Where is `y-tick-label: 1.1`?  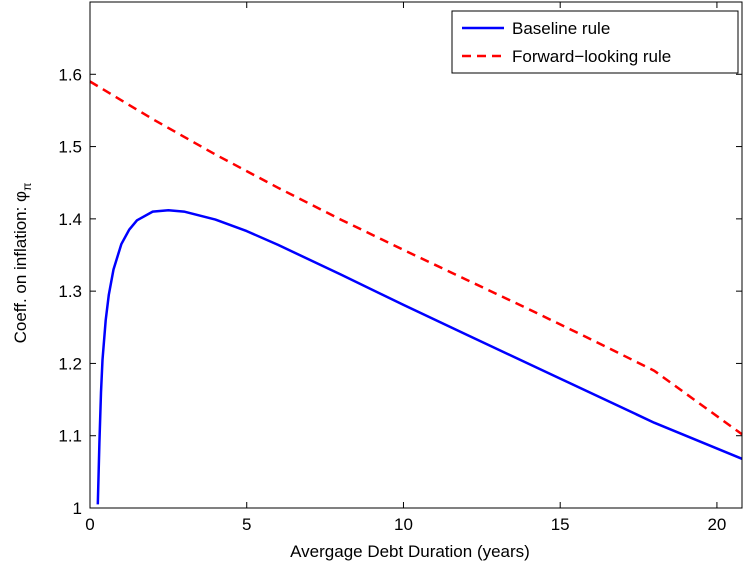
y-tick-label: 1.1 is located at coordinates (70, 436).